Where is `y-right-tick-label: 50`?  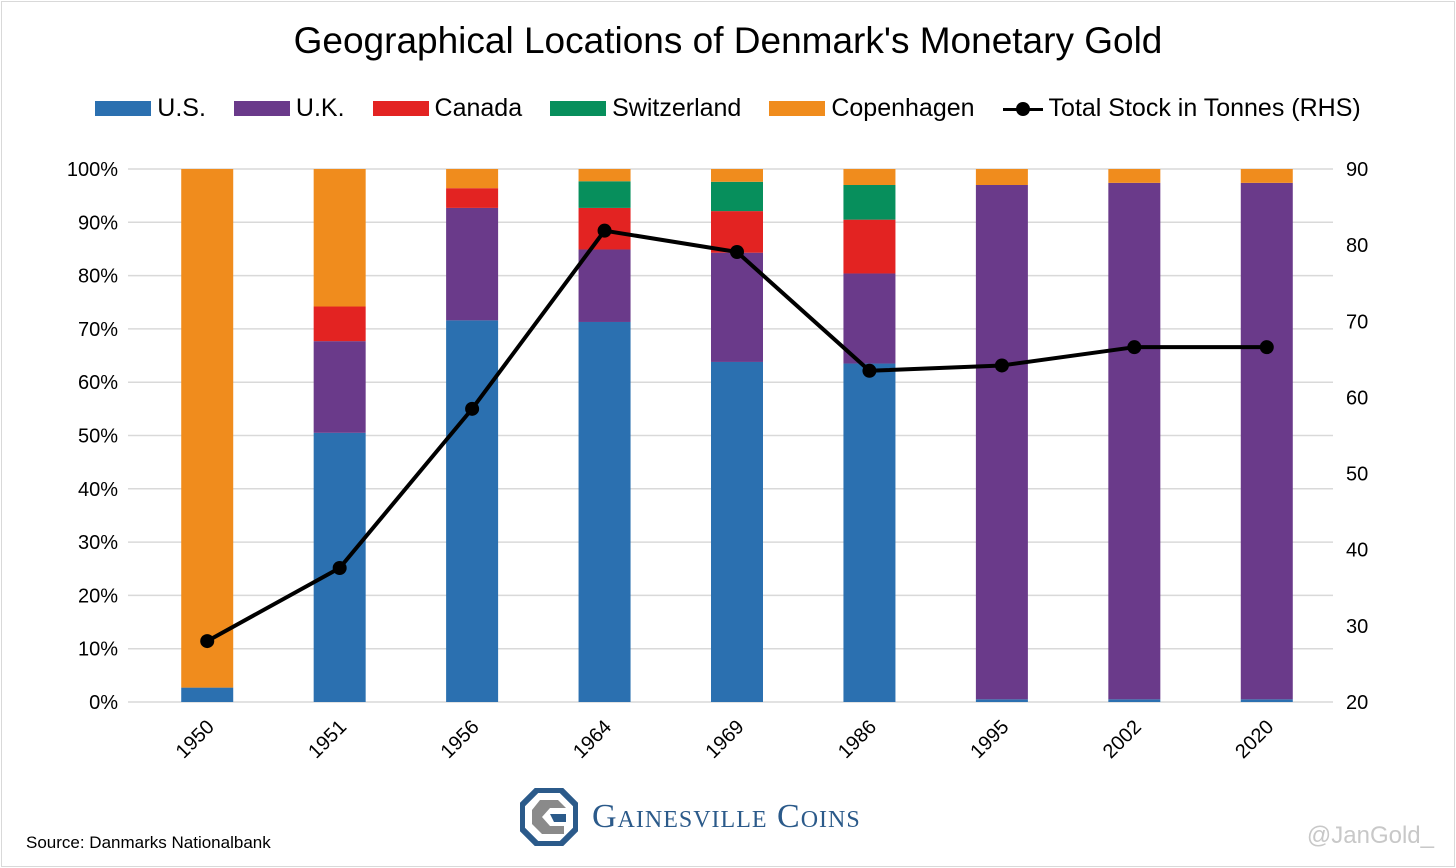
y-right-tick-label: 50 is located at coordinates (1357, 475).